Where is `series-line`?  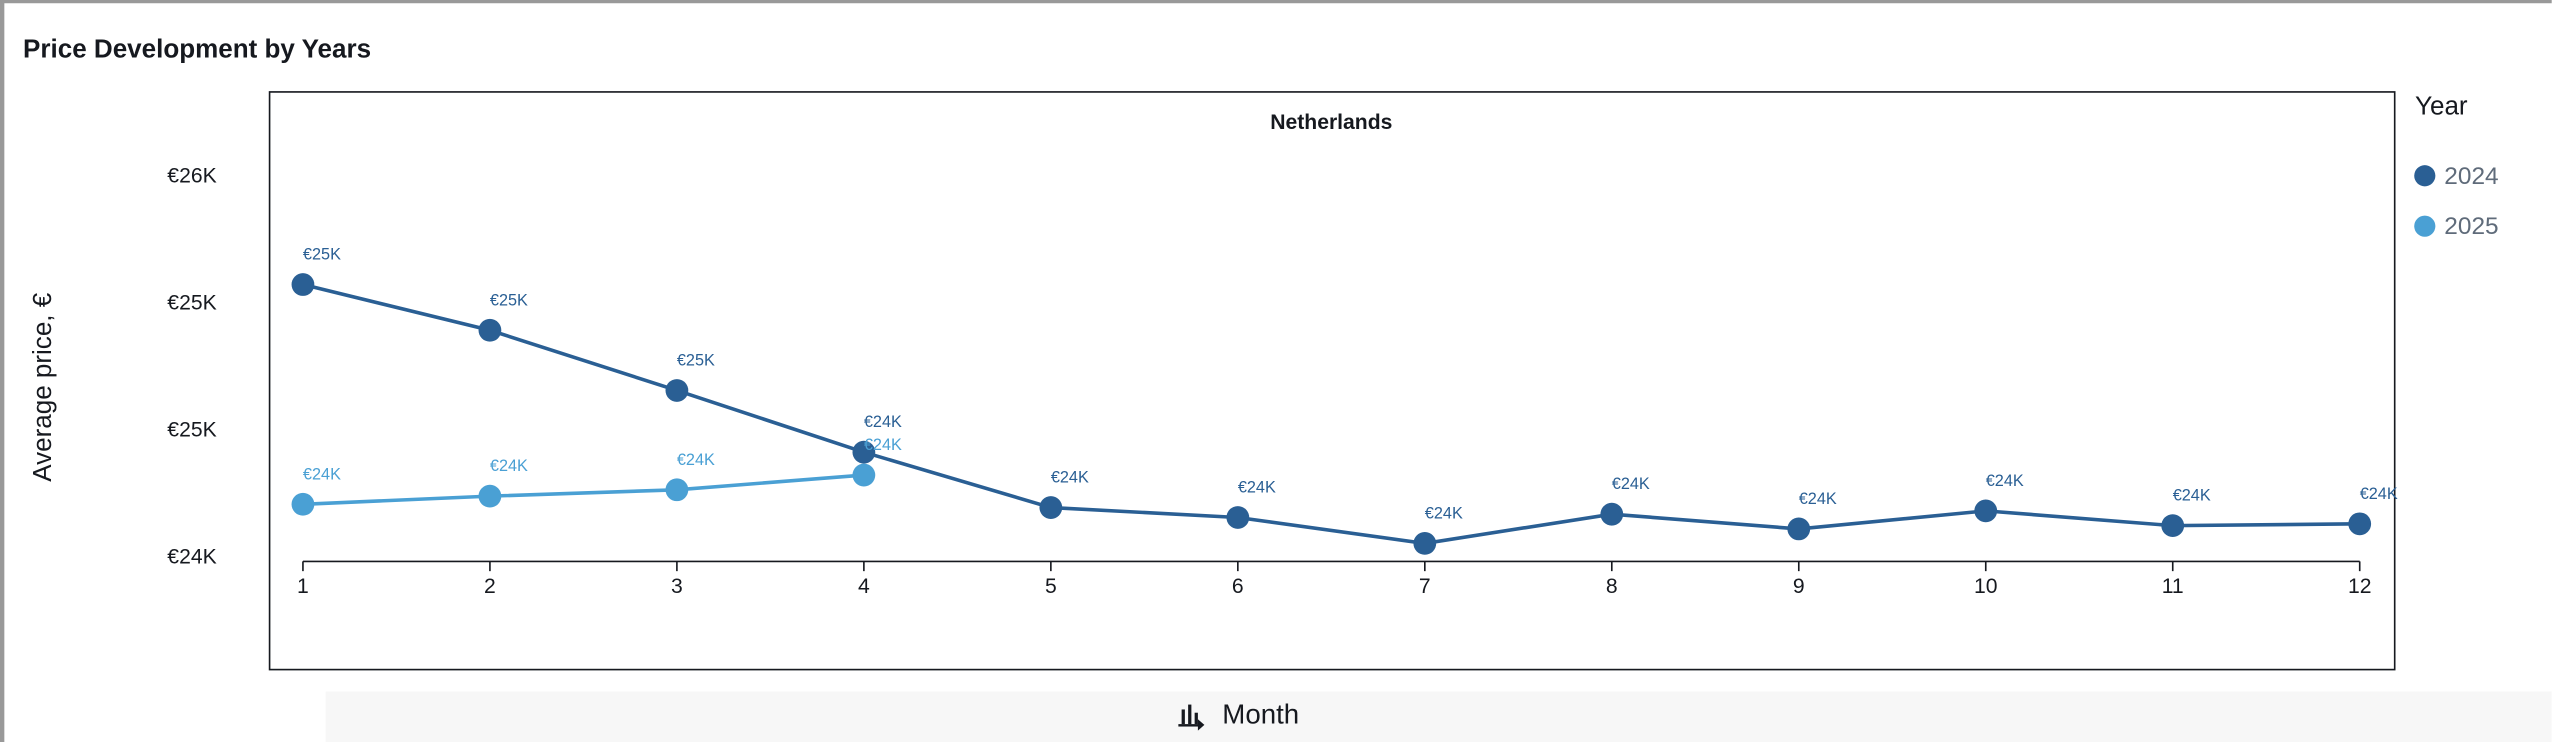 series-line is located at coordinates (583, 490).